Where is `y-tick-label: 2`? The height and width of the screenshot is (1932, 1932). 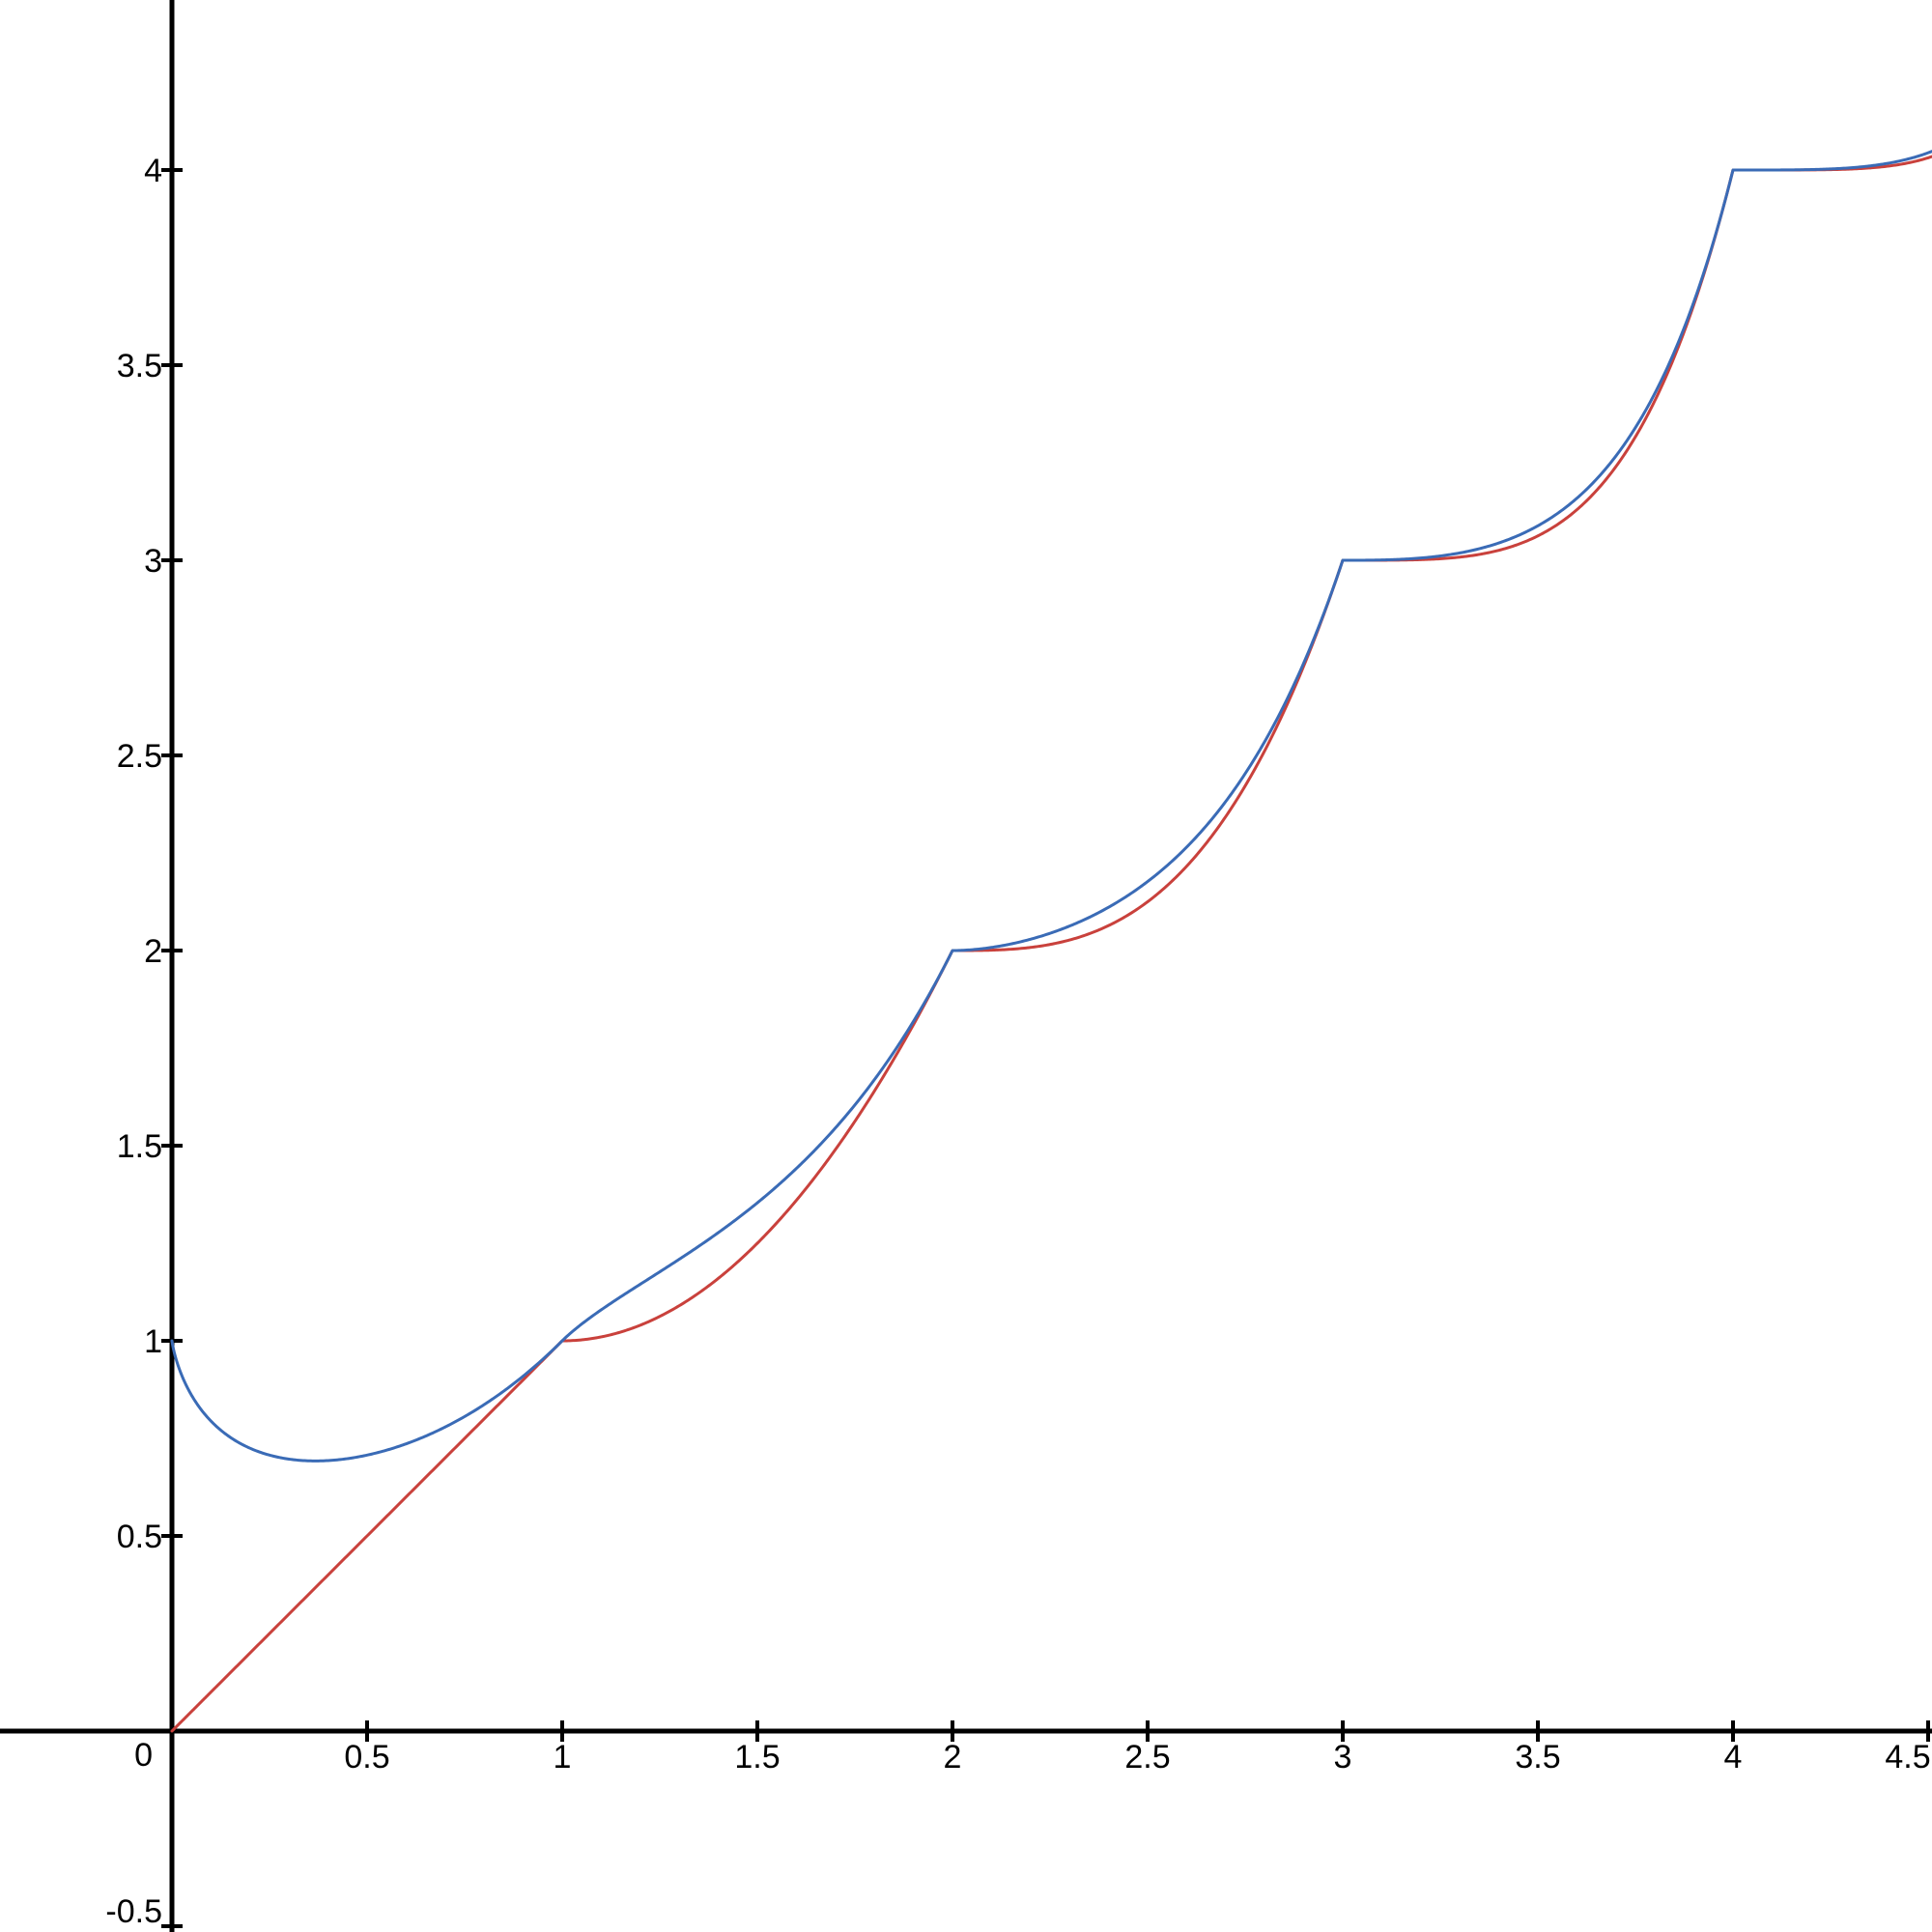 y-tick-label: 2 is located at coordinates (153, 951).